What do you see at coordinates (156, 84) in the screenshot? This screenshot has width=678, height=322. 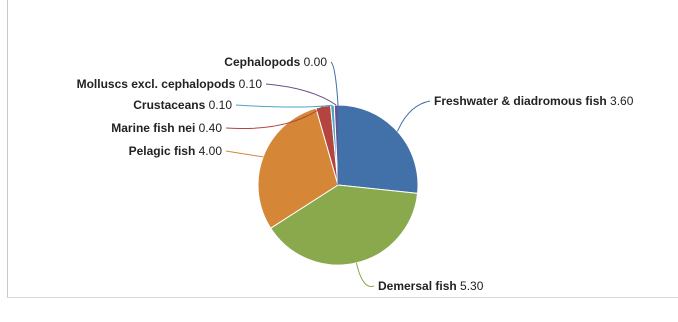 I see `data-label-name: Molluscs excl. cephalopods` at bounding box center [156, 84].